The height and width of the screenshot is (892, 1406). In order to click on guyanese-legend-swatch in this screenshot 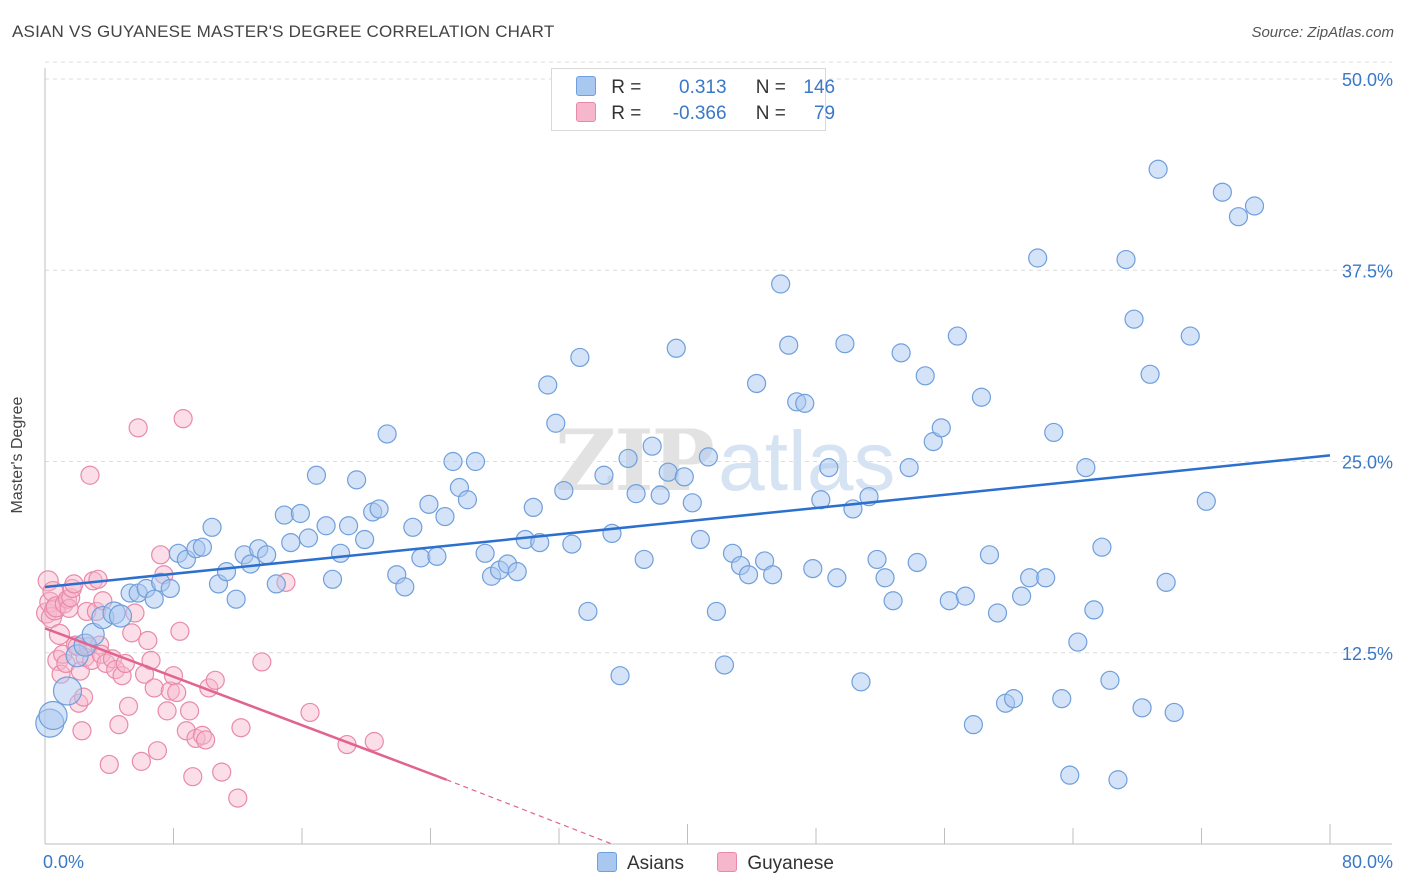, I will do `click(727, 862)`.